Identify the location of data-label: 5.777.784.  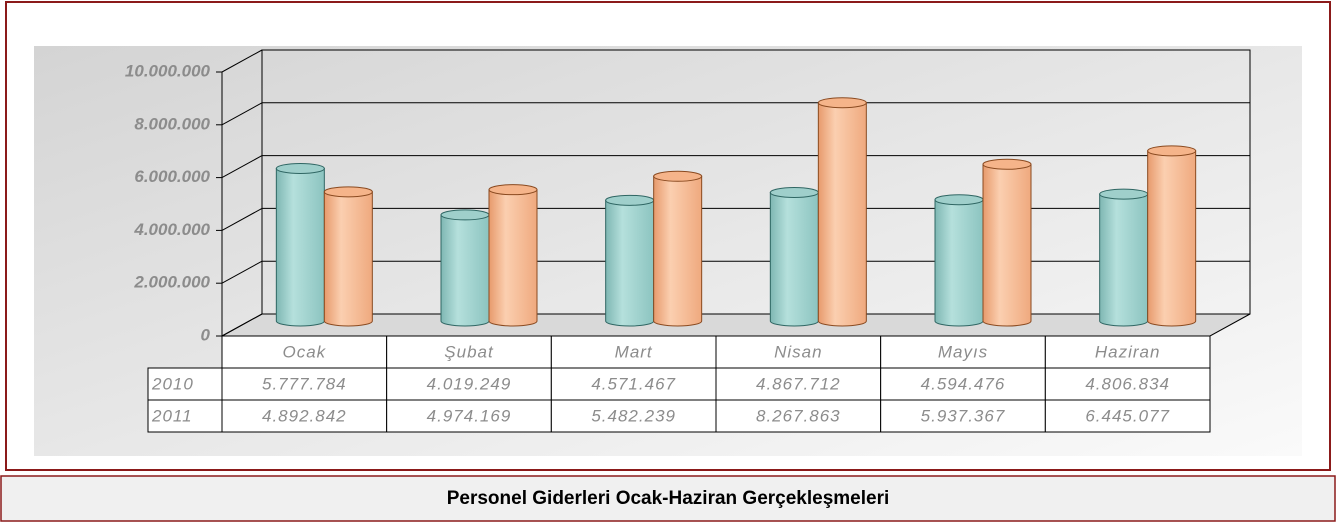
(304, 383).